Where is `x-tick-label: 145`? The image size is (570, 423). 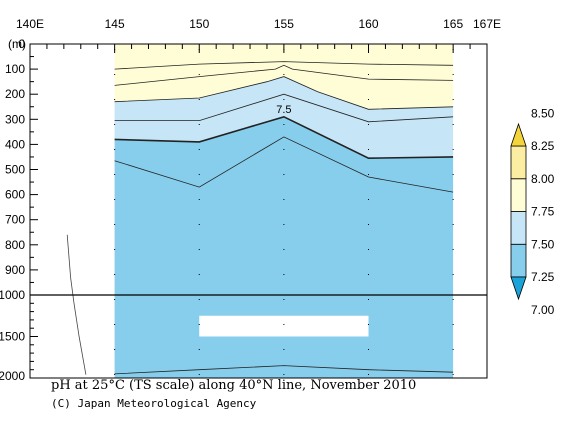 x-tick-label: 145 is located at coordinates (115, 24).